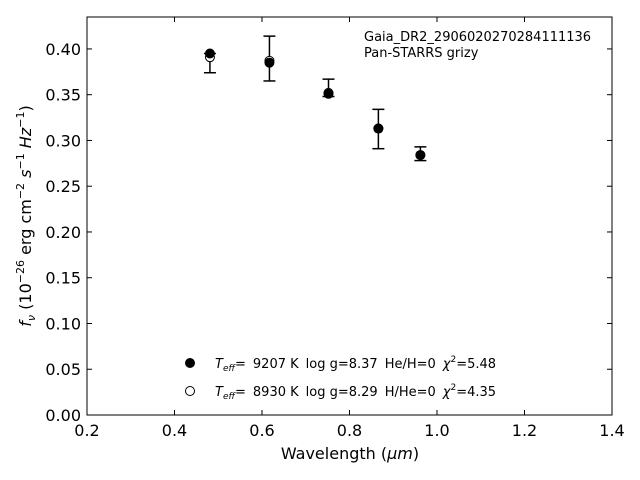  What do you see at coordinates (63, 95) in the screenshot?
I see `y-tick-label: 0.35` at bounding box center [63, 95].